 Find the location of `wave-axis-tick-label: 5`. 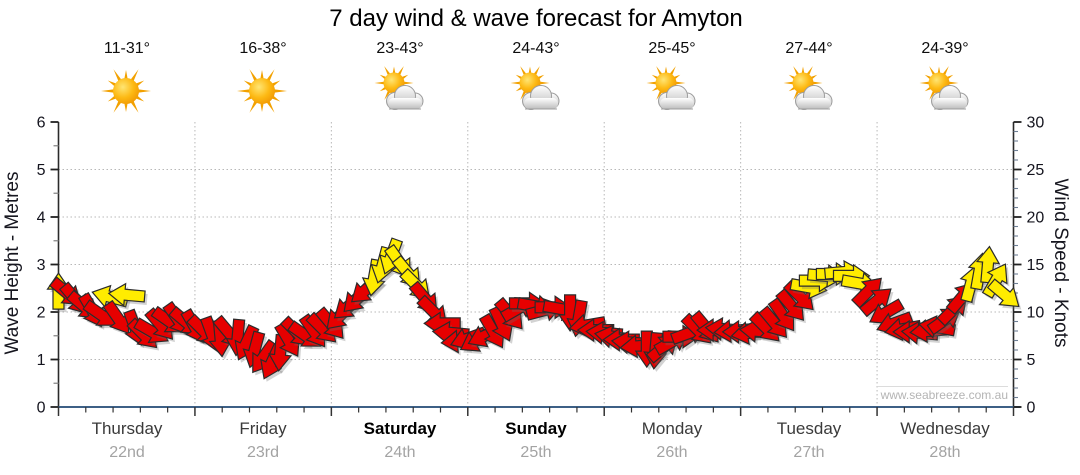

wave-axis-tick-label: 5 is located at coordinates (41, 170).